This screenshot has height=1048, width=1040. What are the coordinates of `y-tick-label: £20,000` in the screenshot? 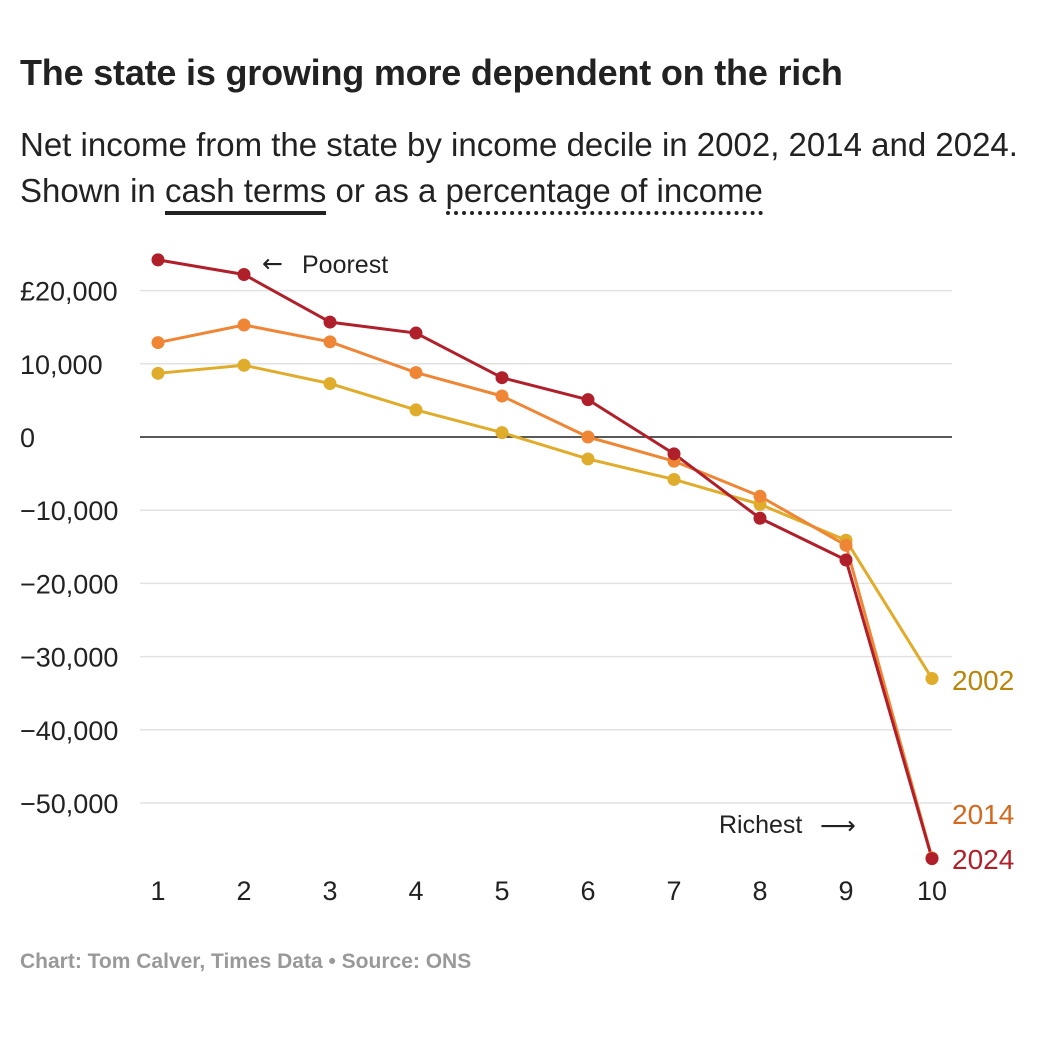 It's located at (69, 292).